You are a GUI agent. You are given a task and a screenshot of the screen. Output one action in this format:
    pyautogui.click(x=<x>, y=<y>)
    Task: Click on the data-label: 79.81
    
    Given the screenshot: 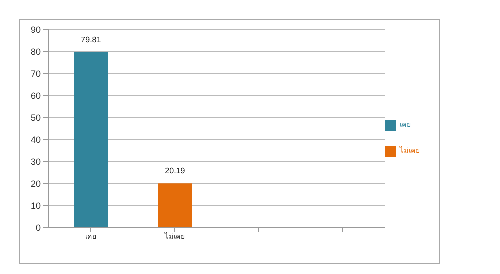 What is the action you would take?
    pyautogui.click(x=91, y=39)
    